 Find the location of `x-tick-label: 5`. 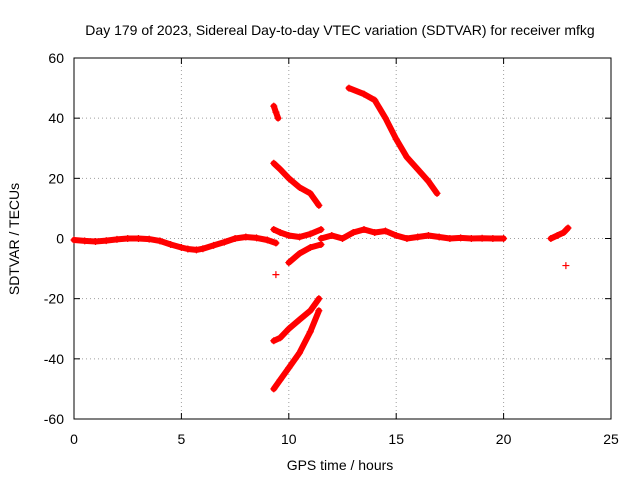

x-tick-label: 5 is located at coordinates (182, 439).